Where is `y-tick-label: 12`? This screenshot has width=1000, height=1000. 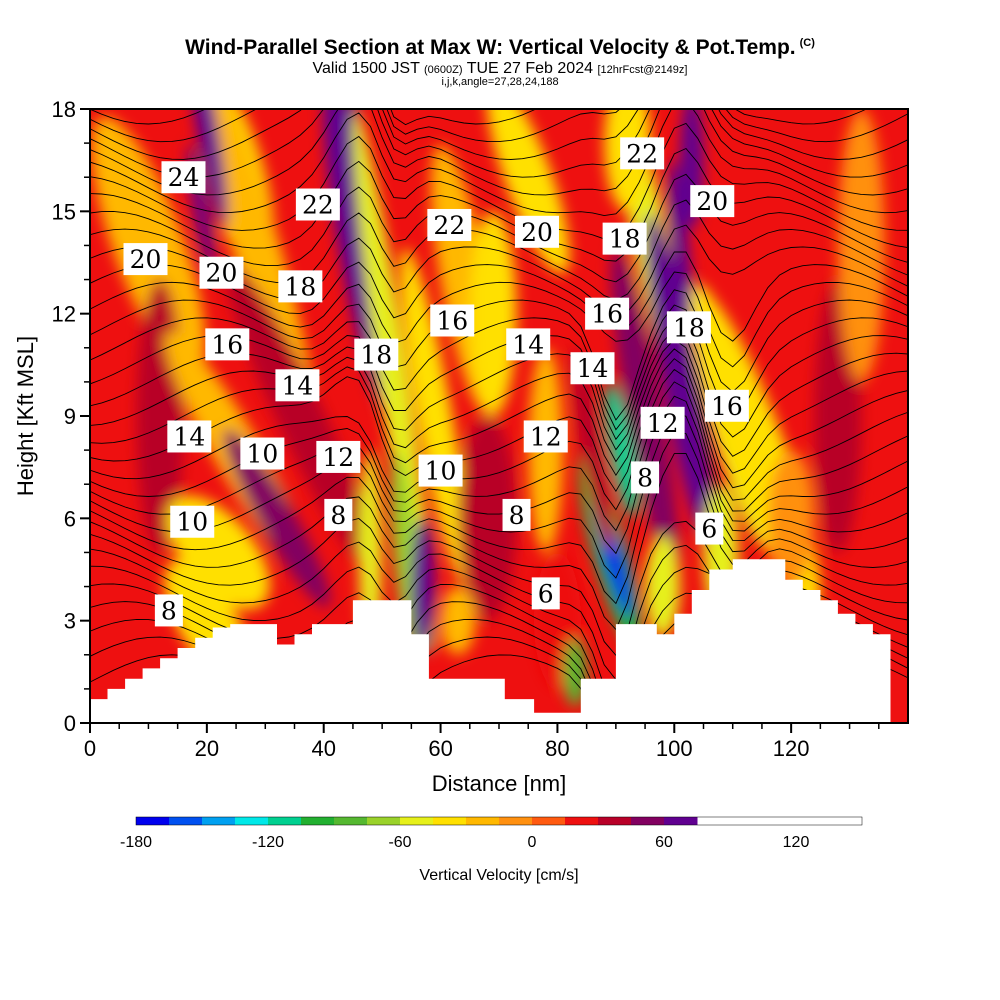
y-tick-label: 12 is located at coordinates (64, 314).